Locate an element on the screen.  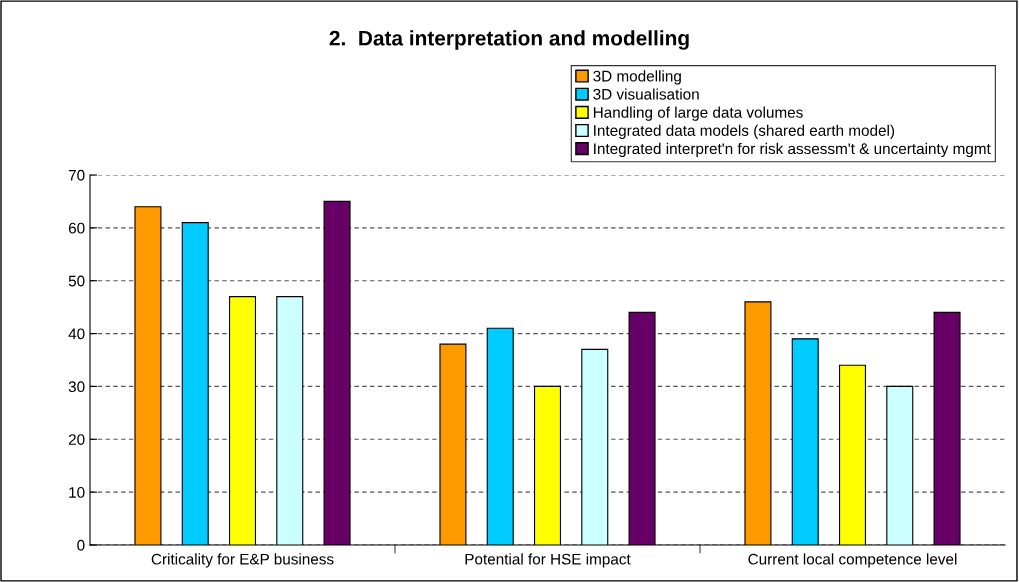
y-tick-label: 50 is located at coordinates (76, 281).